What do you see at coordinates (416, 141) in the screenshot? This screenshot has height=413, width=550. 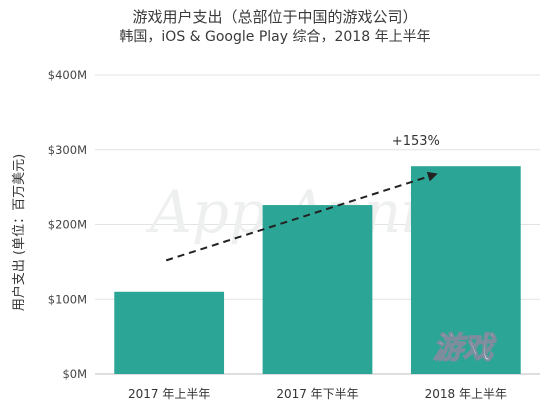 I see `trend-label: +153%` at bounding box center [416, 141].